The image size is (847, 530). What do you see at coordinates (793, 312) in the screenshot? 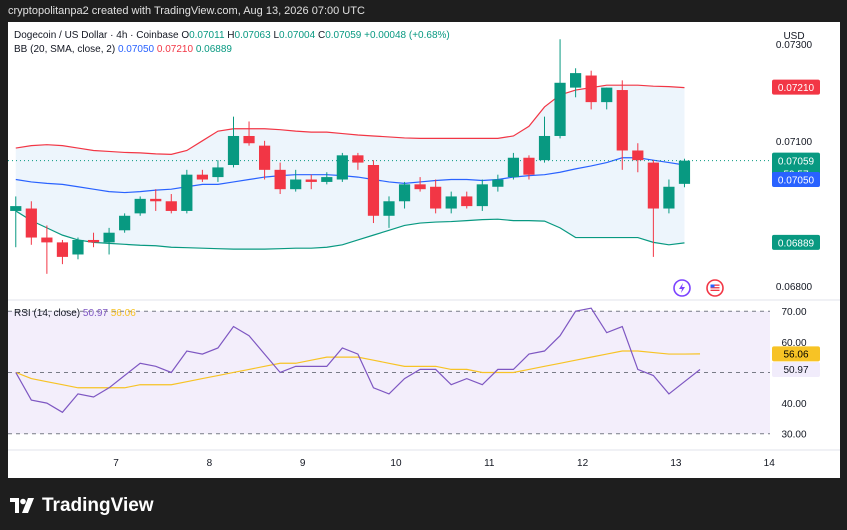
I see `rsi-tick-label: 70.00` at bounding box center [793, 312].